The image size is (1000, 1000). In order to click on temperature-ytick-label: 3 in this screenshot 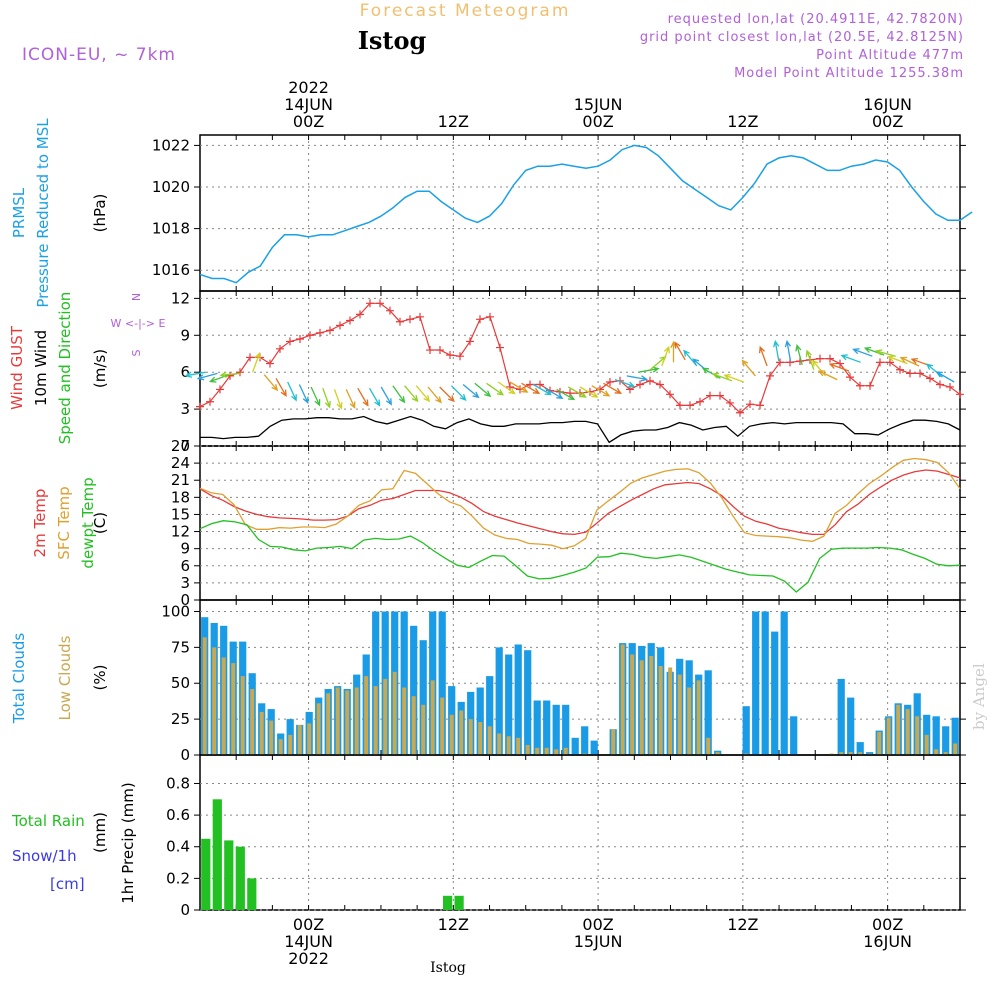, I will do `click(185, 583)`.